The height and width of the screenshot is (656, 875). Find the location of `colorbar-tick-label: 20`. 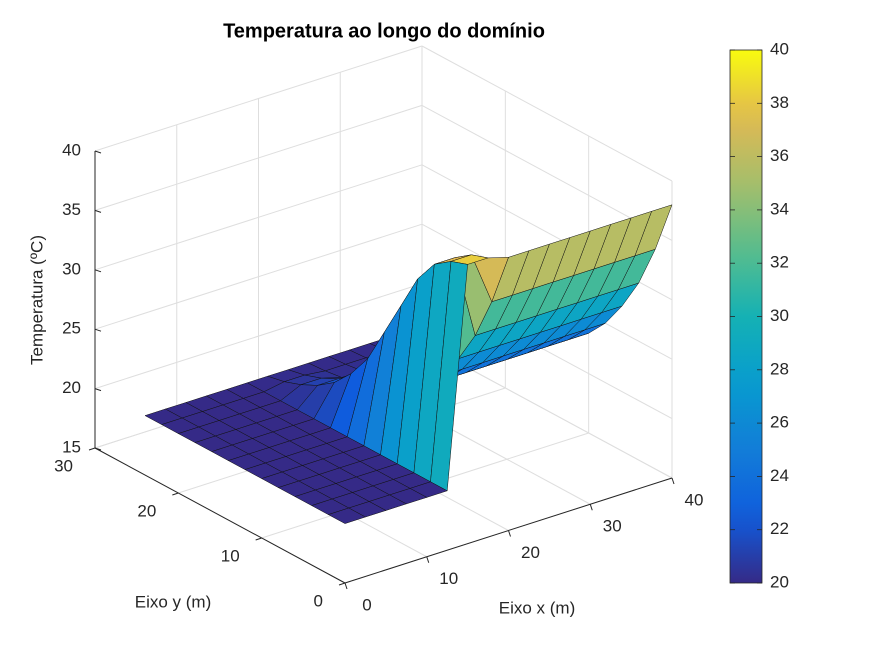

colorbar-tick-label: 20 is located at coordinates (779, 581).